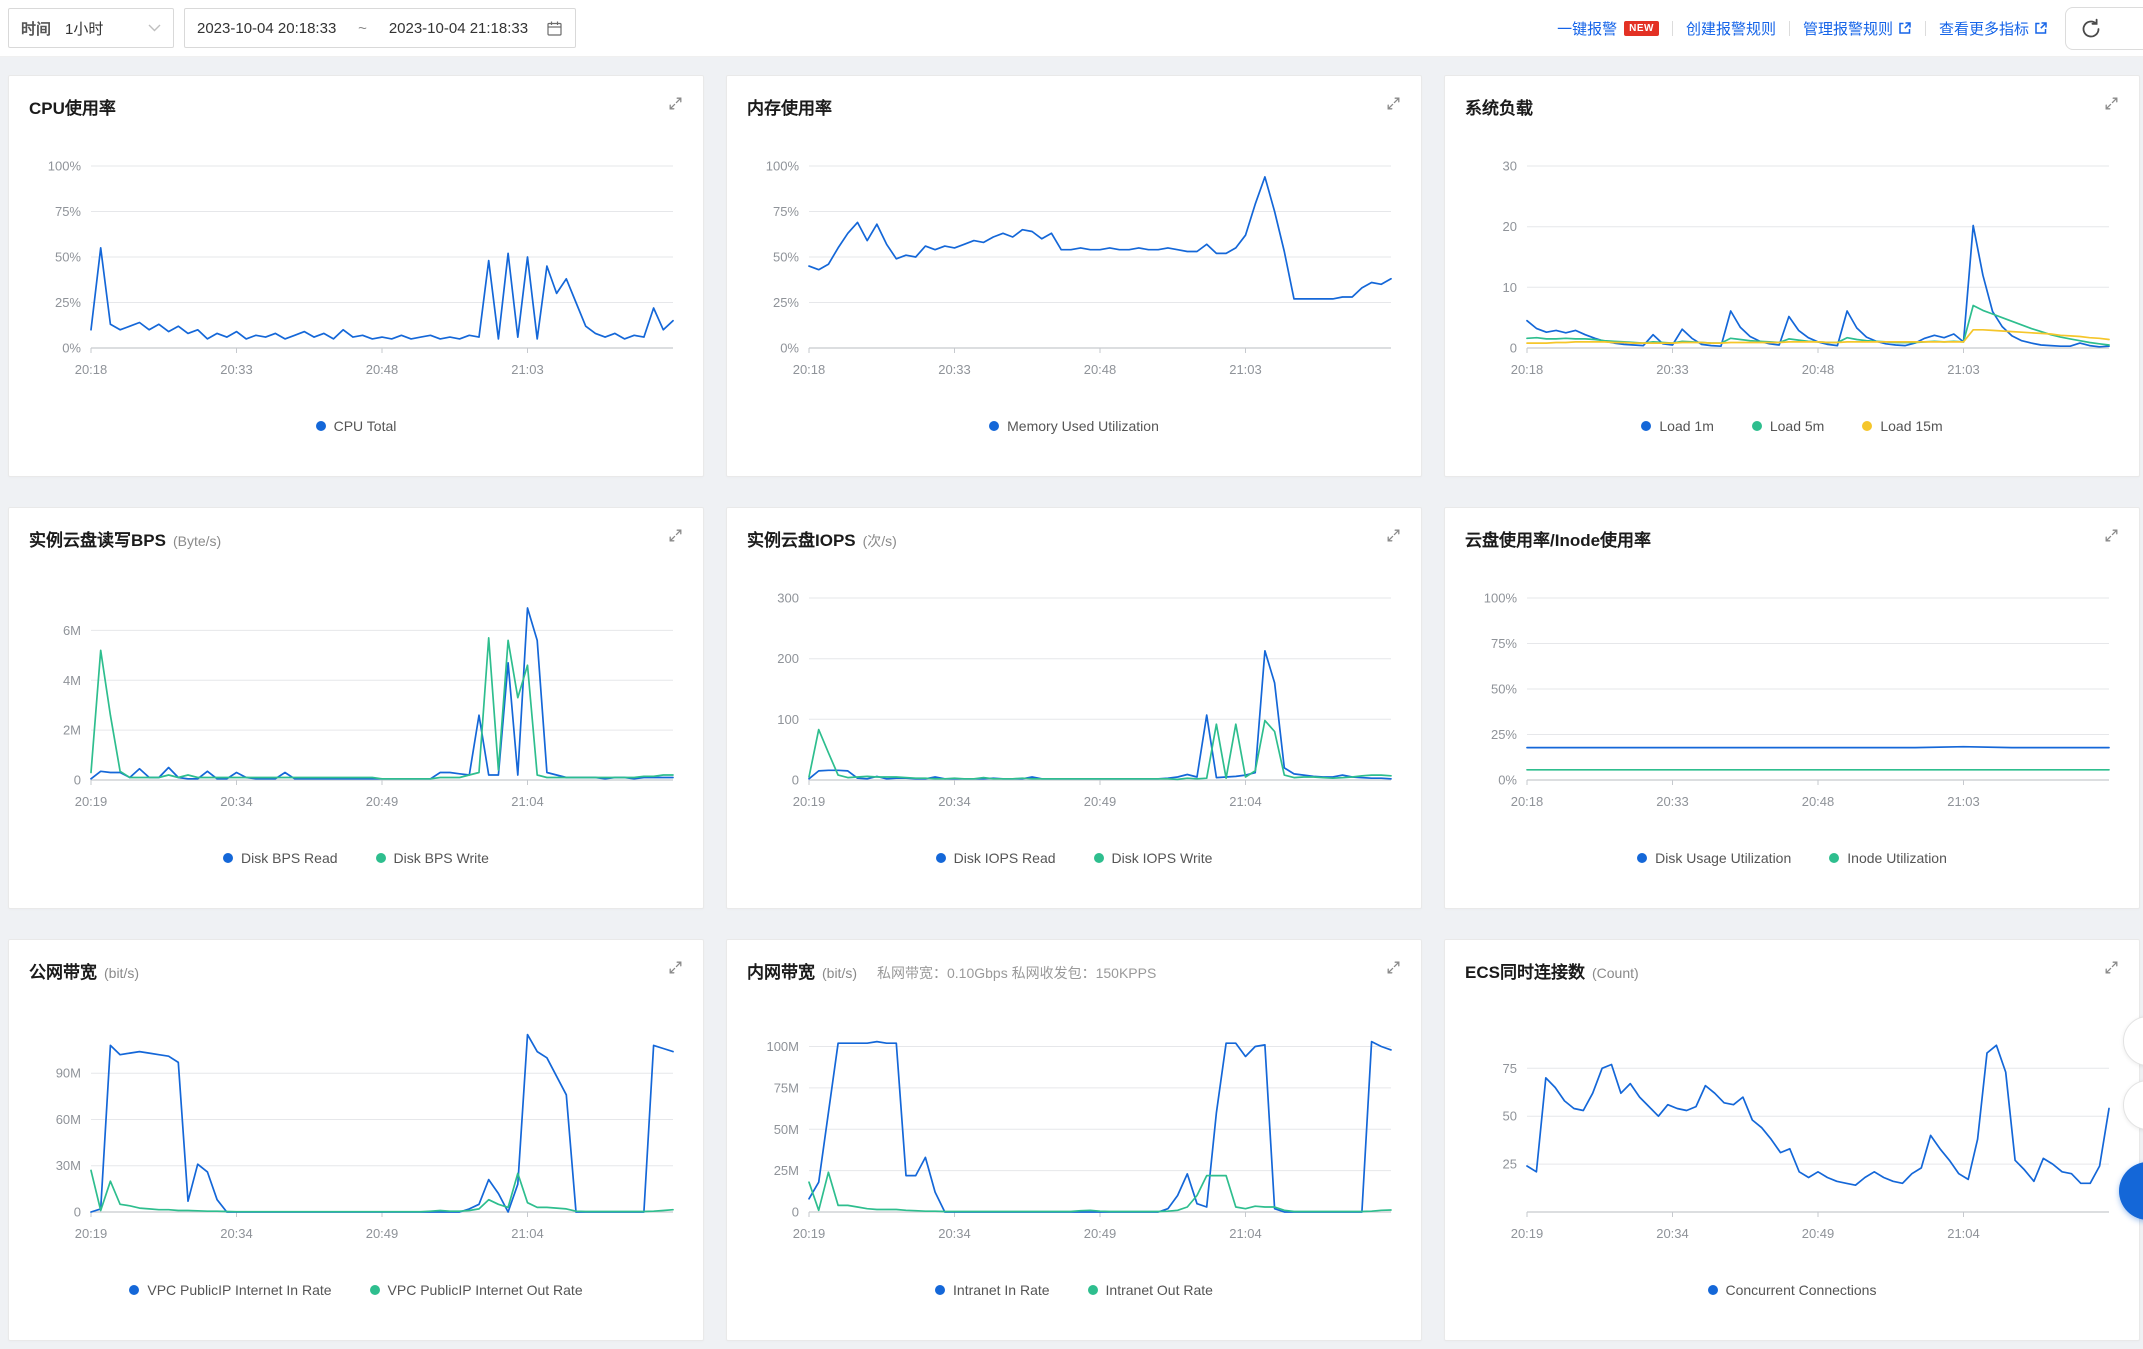 This screenshot has width=2143, height=1349. What do you see at coordinates (1792, 1130) in the screenshot?
I see `ecs-connections-chart: 25 50 75 20:19 20:34 20:49 21:04` at bounding box center [1792, 1130].